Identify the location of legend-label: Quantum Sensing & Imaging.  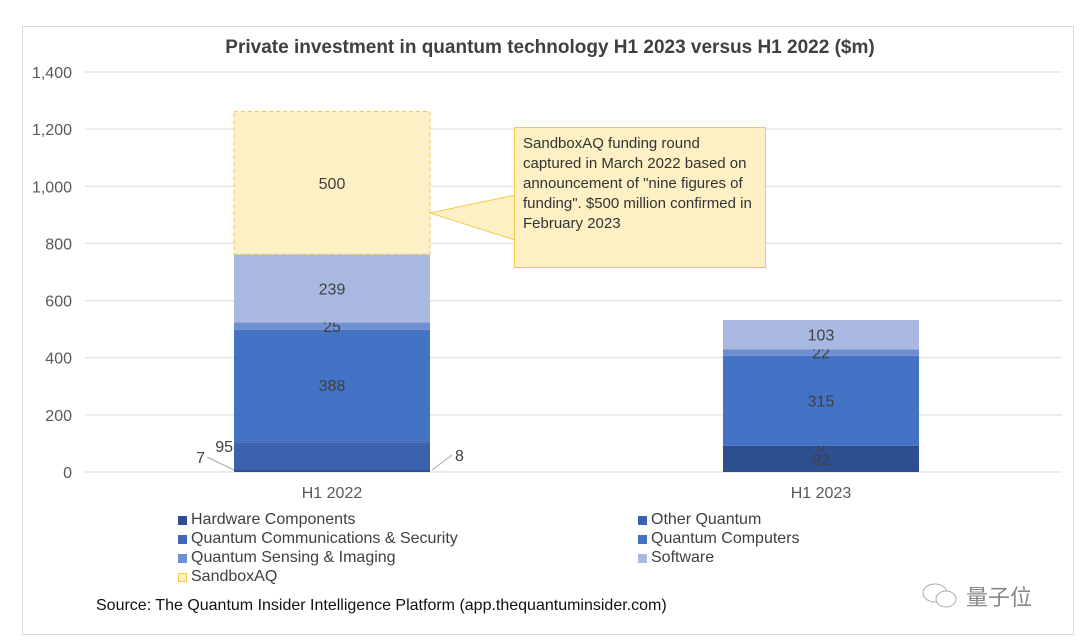
(293, 557).